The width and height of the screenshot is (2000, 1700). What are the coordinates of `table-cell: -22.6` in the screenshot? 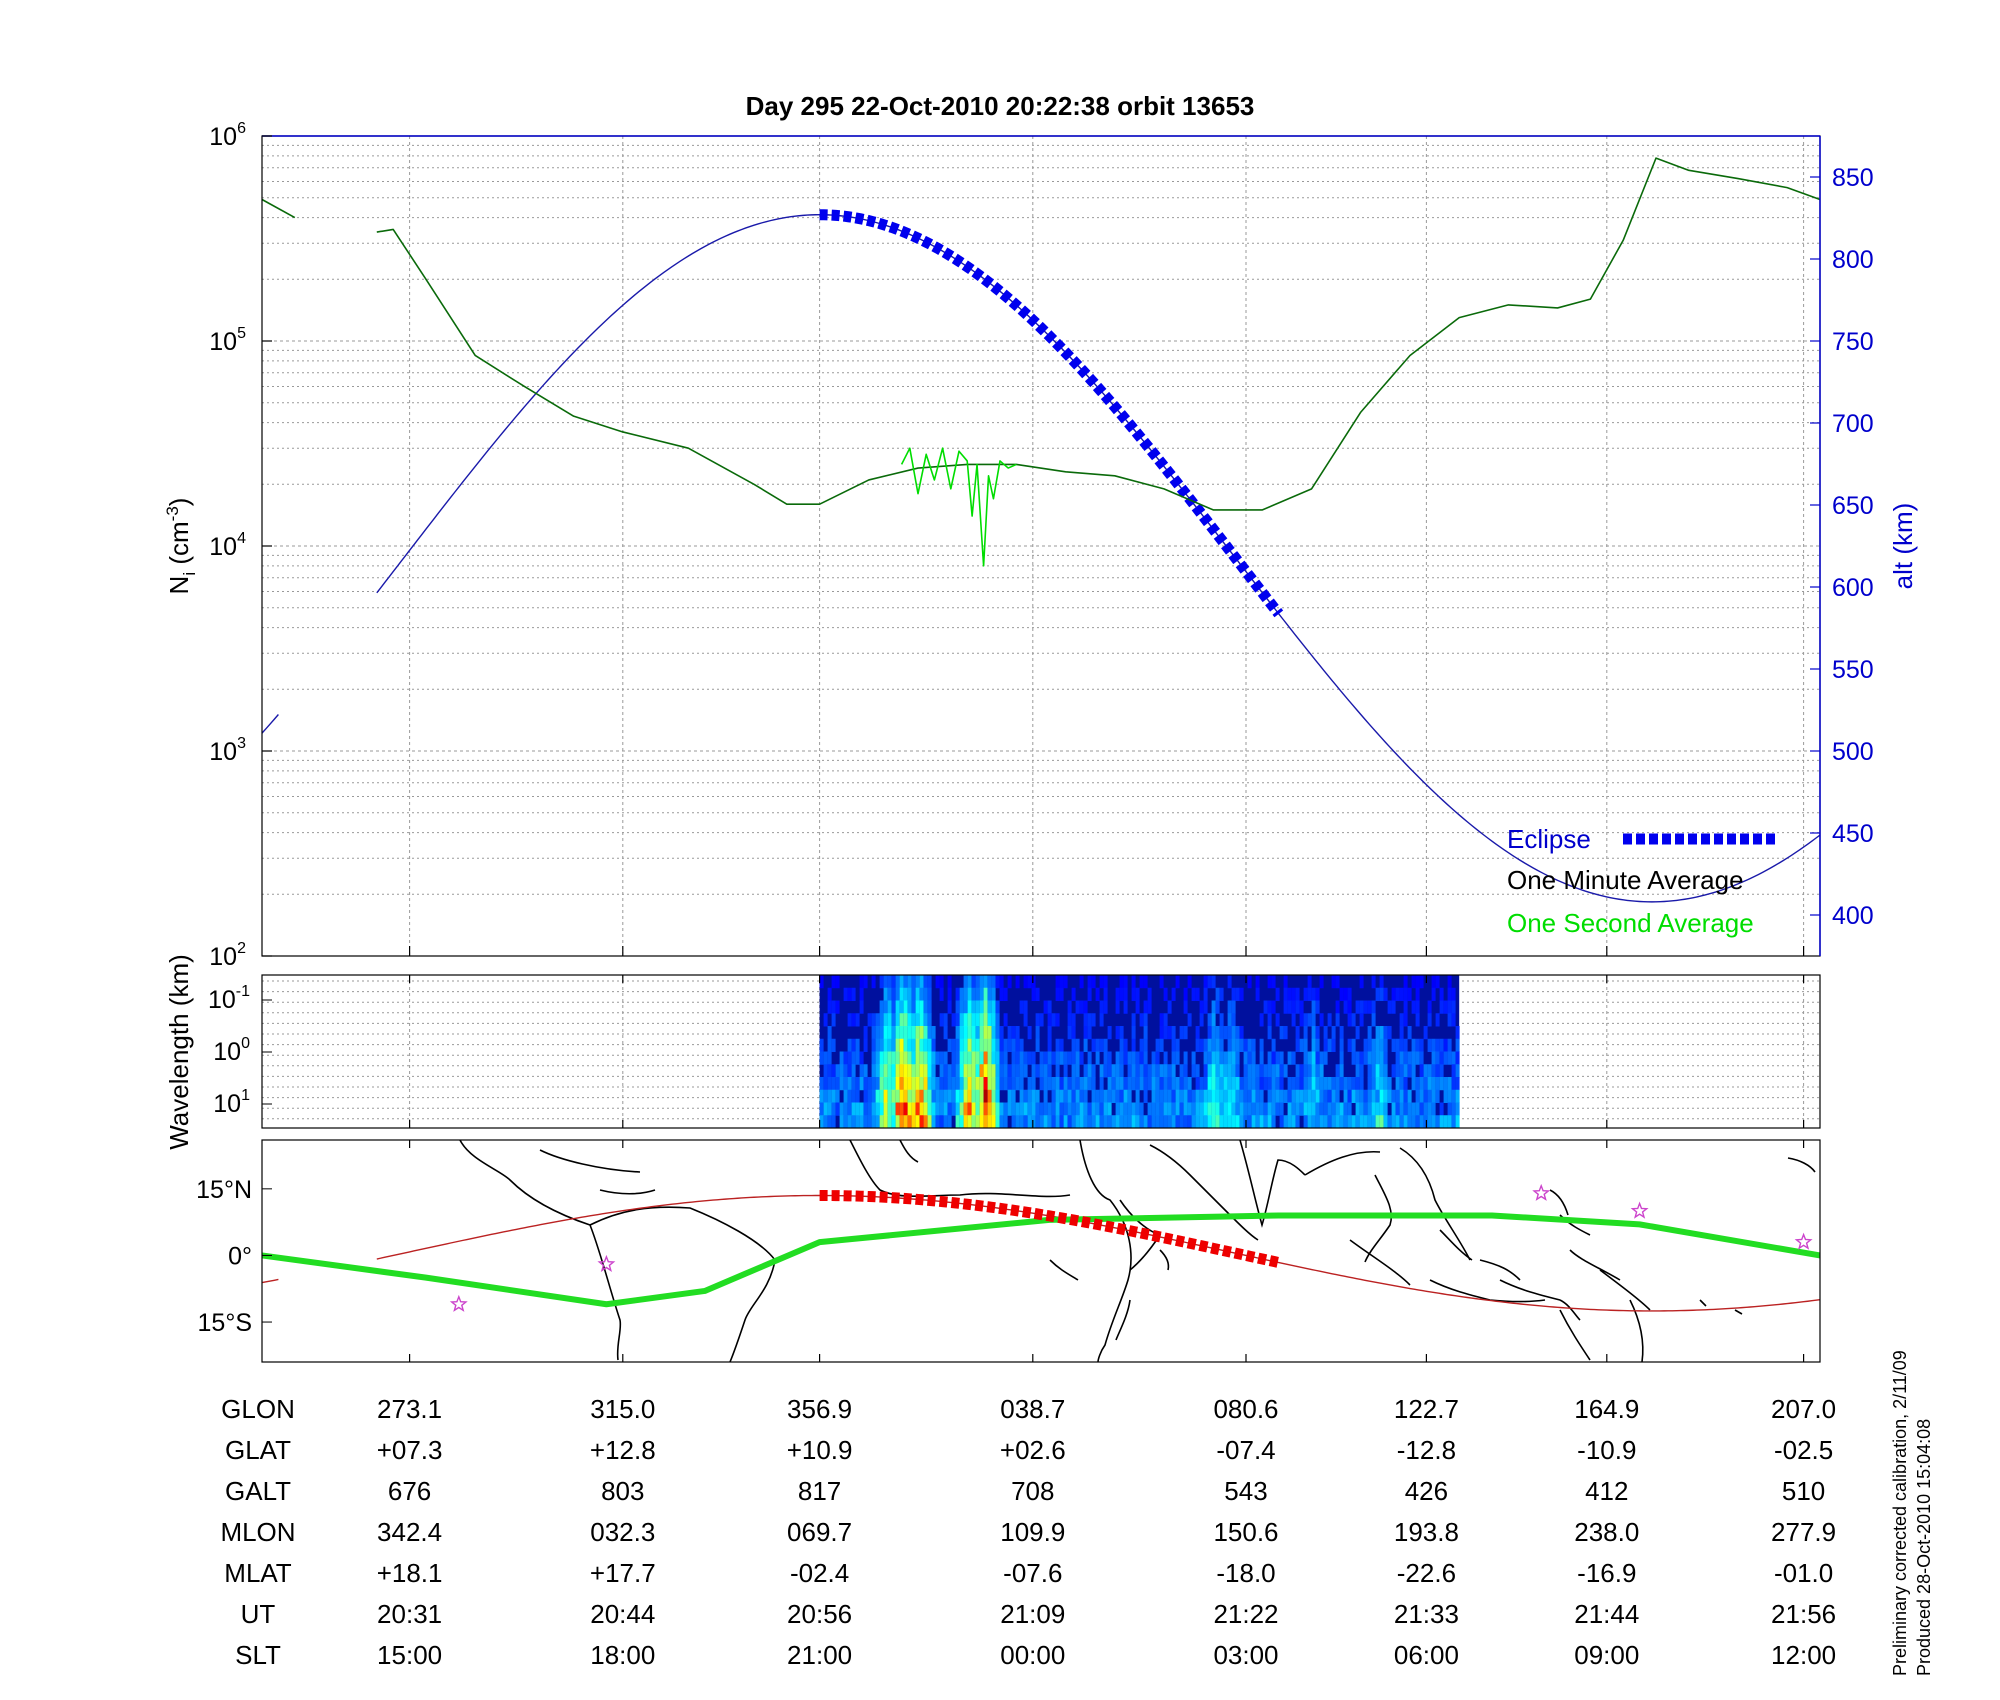 It's located at (1426, 1573).